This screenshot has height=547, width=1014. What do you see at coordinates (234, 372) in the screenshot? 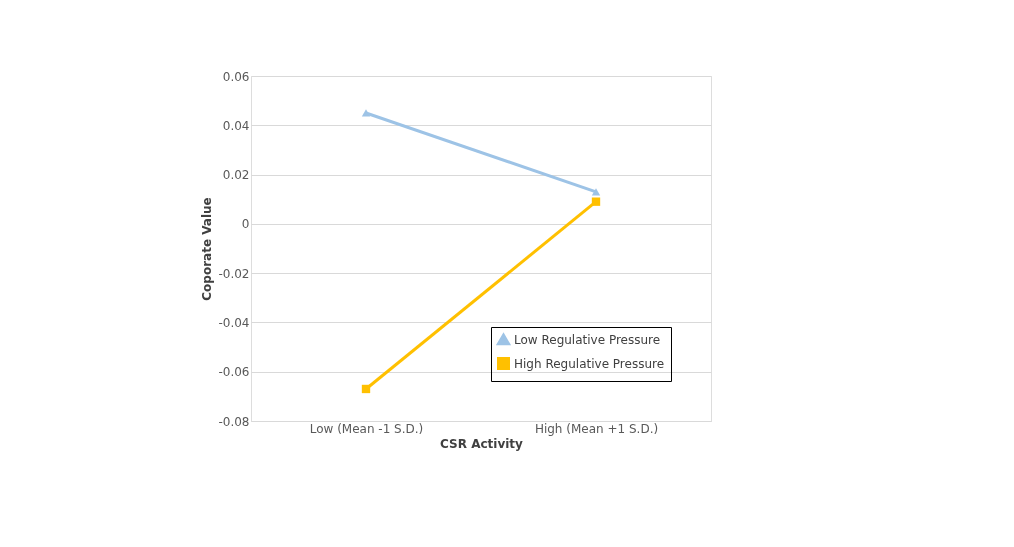
I see `y-tick-label: -0.06` at bounding box center [234, 372].